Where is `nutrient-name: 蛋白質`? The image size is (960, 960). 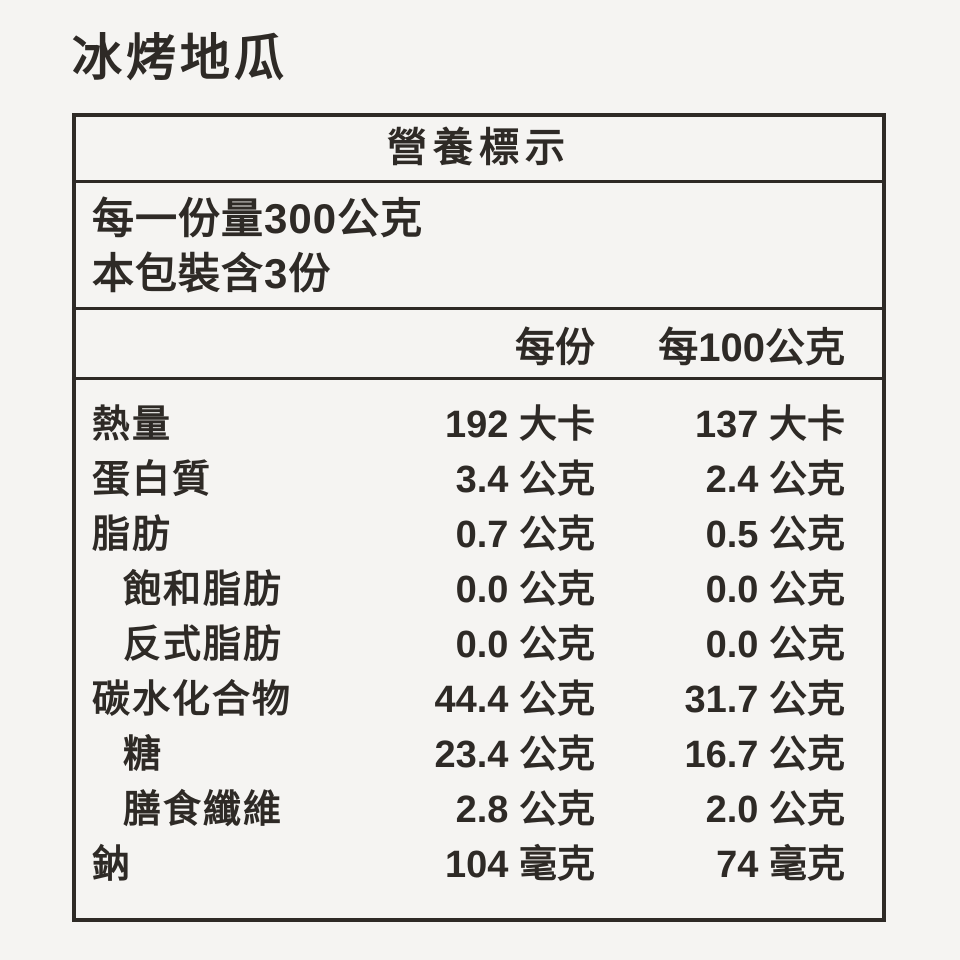
nutrient-name: 蛋白質 is located at coordinates (152, 480).